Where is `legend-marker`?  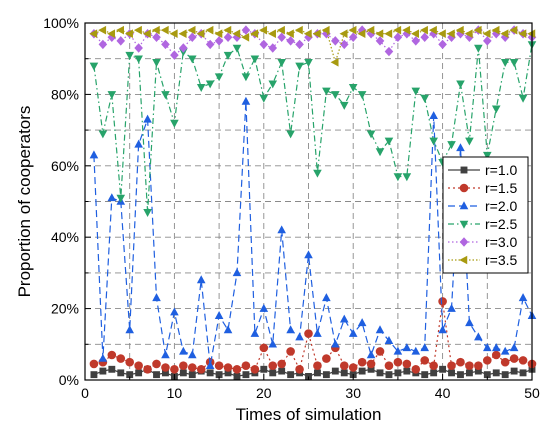 legend-marker is located at coordinates (464, 242).